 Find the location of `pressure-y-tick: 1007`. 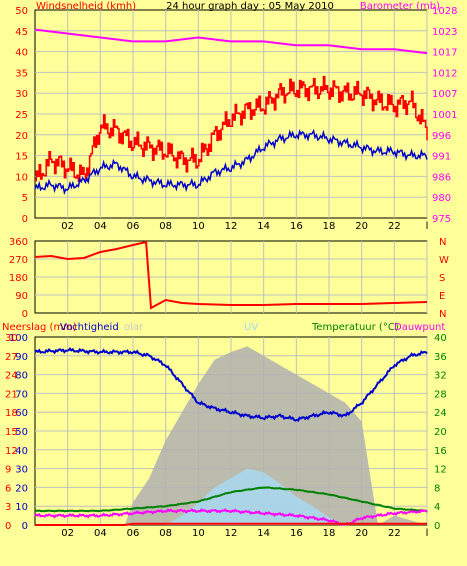

pressure-y-tick: 1007 is located at coordinates (444, 94).